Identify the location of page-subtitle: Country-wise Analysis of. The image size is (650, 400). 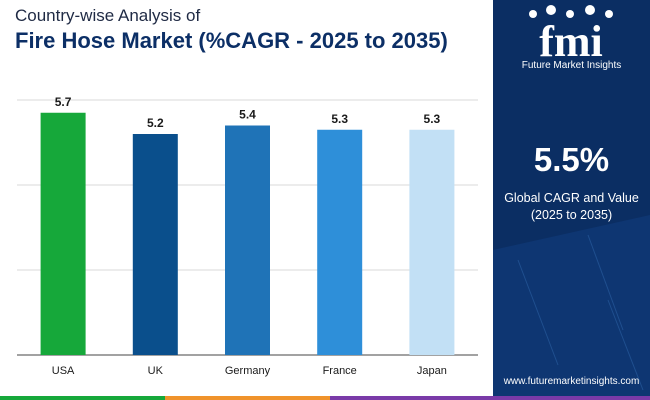
(108, 15).